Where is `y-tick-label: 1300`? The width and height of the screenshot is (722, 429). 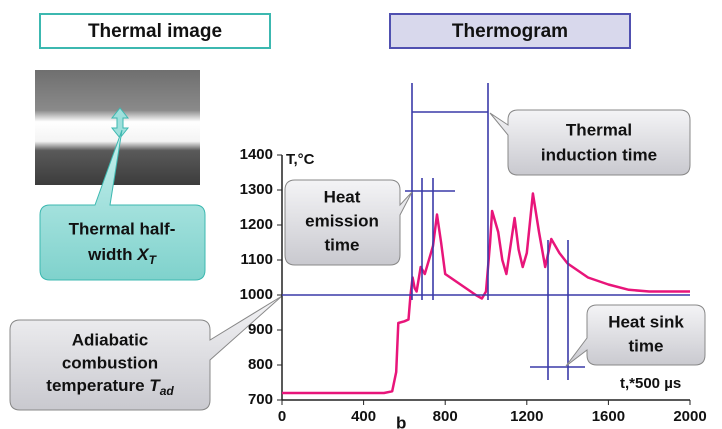
y-tick-label: 1300 is located at coordinates (256, 189).